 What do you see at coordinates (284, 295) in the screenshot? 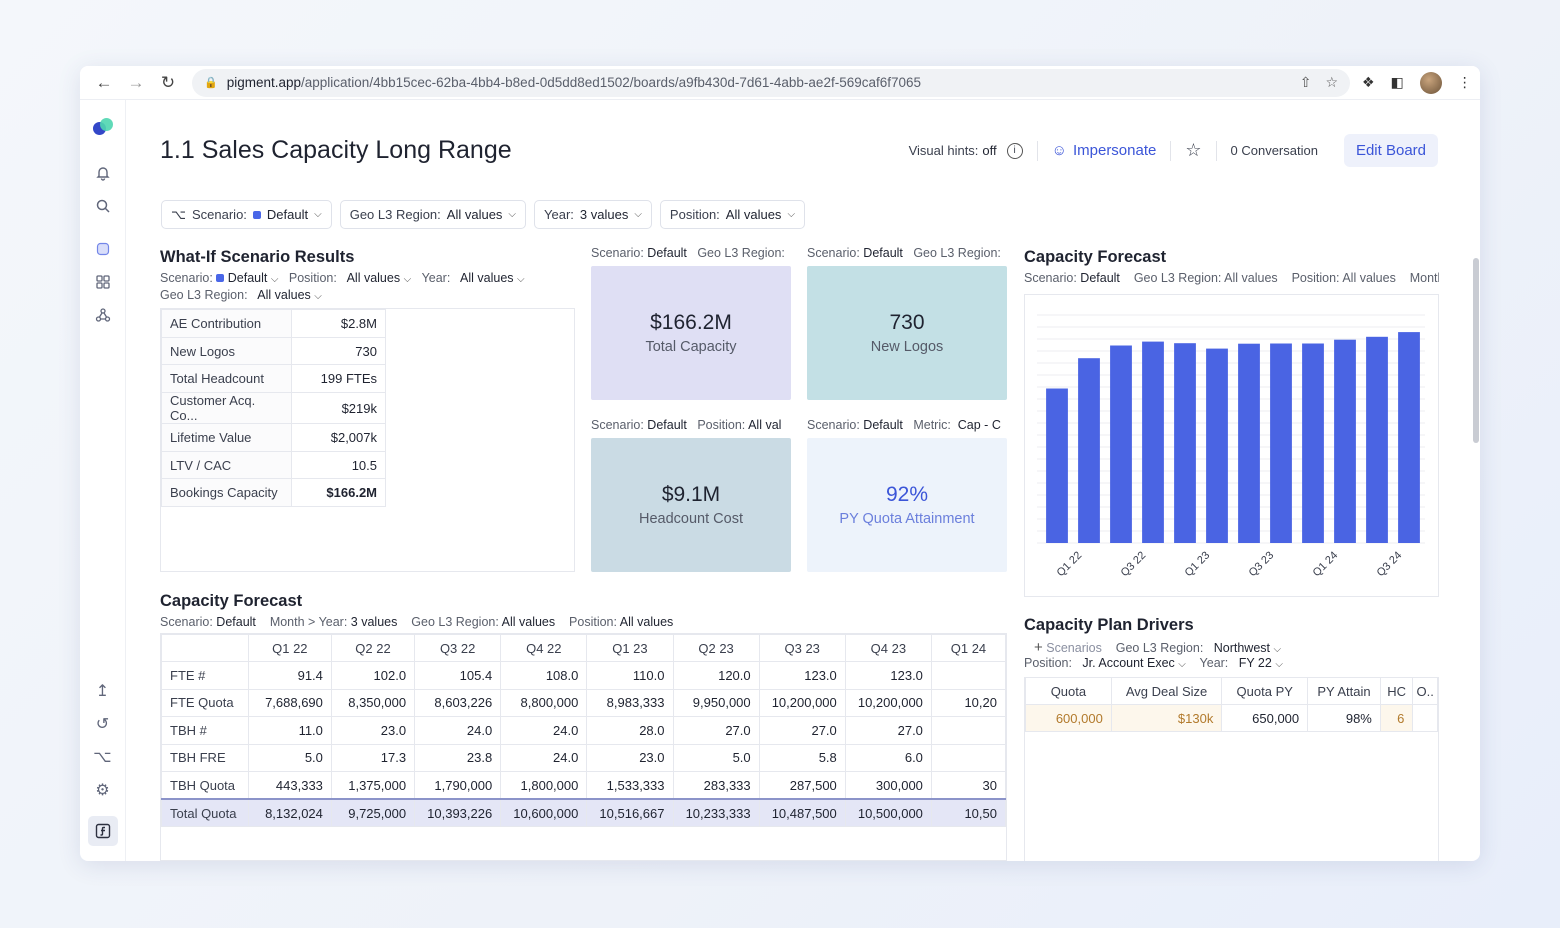
I see `geo-value: All values` at bounding box center [284, 295].